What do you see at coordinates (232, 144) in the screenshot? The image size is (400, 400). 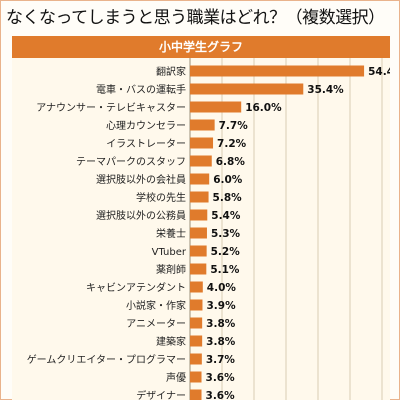 I see `value-label: 7.2%` at bounding box center [232, 144].